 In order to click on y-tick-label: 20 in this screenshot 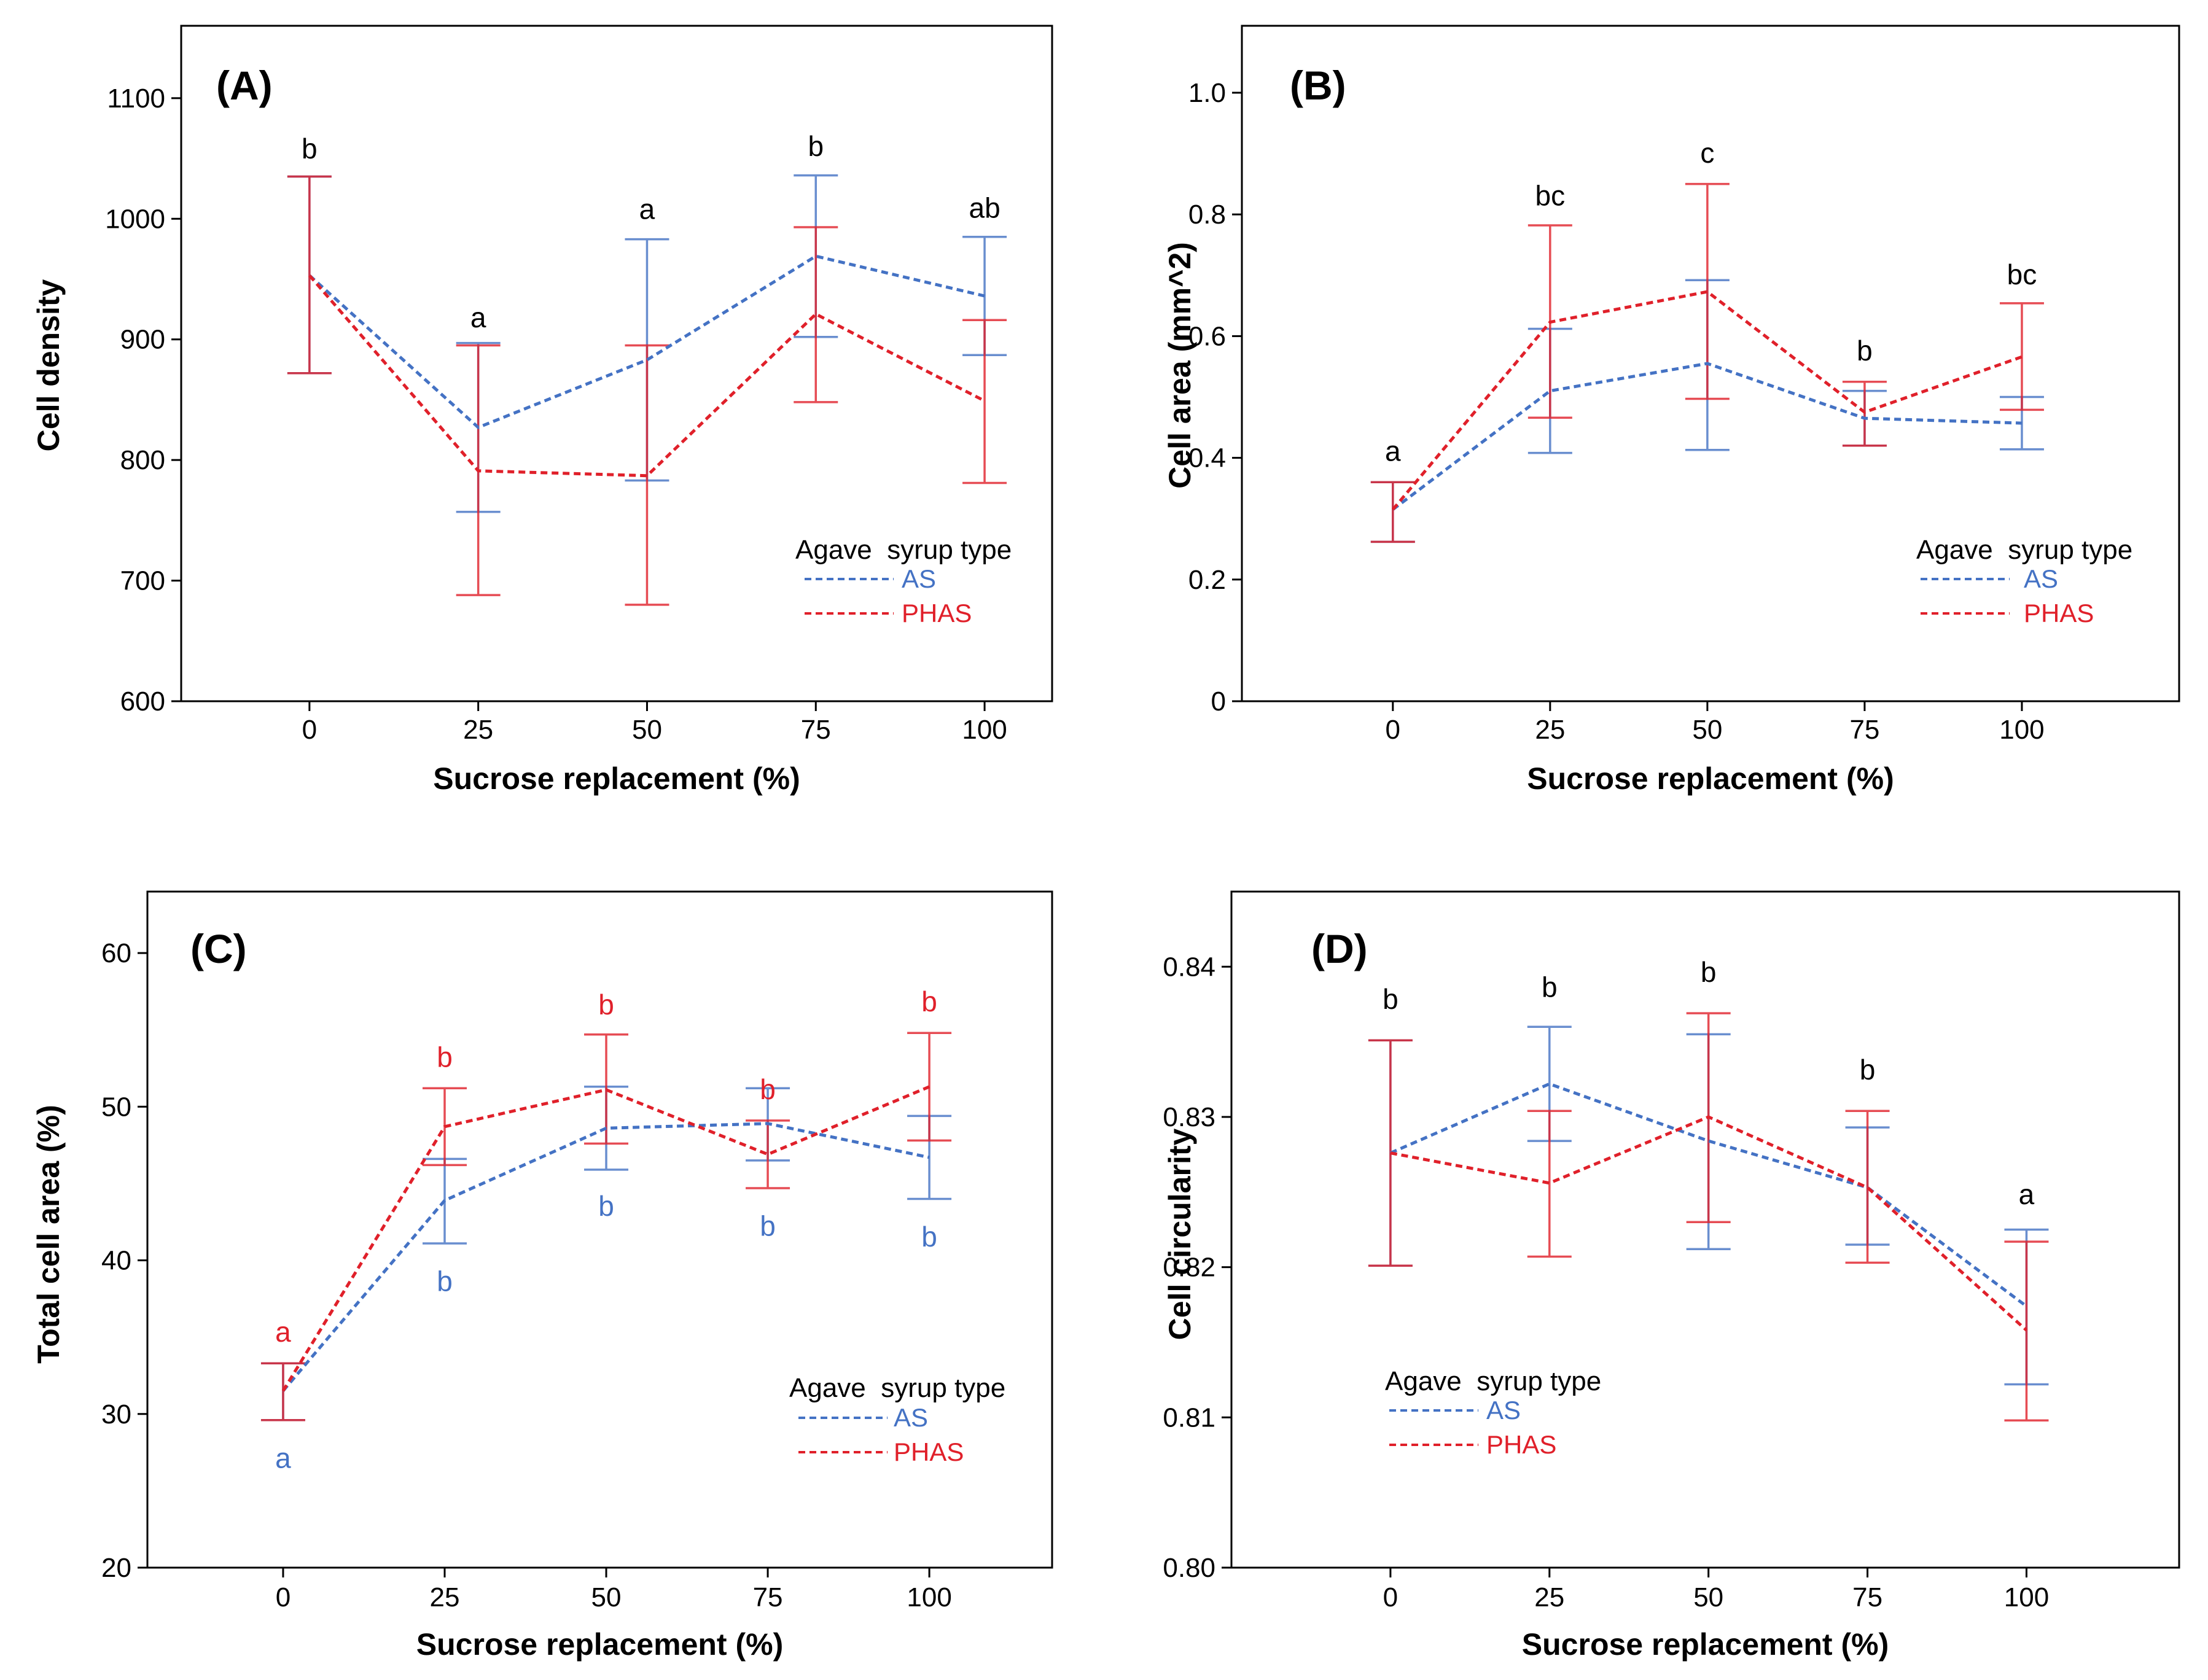, I will do `click(116, 1568)`.